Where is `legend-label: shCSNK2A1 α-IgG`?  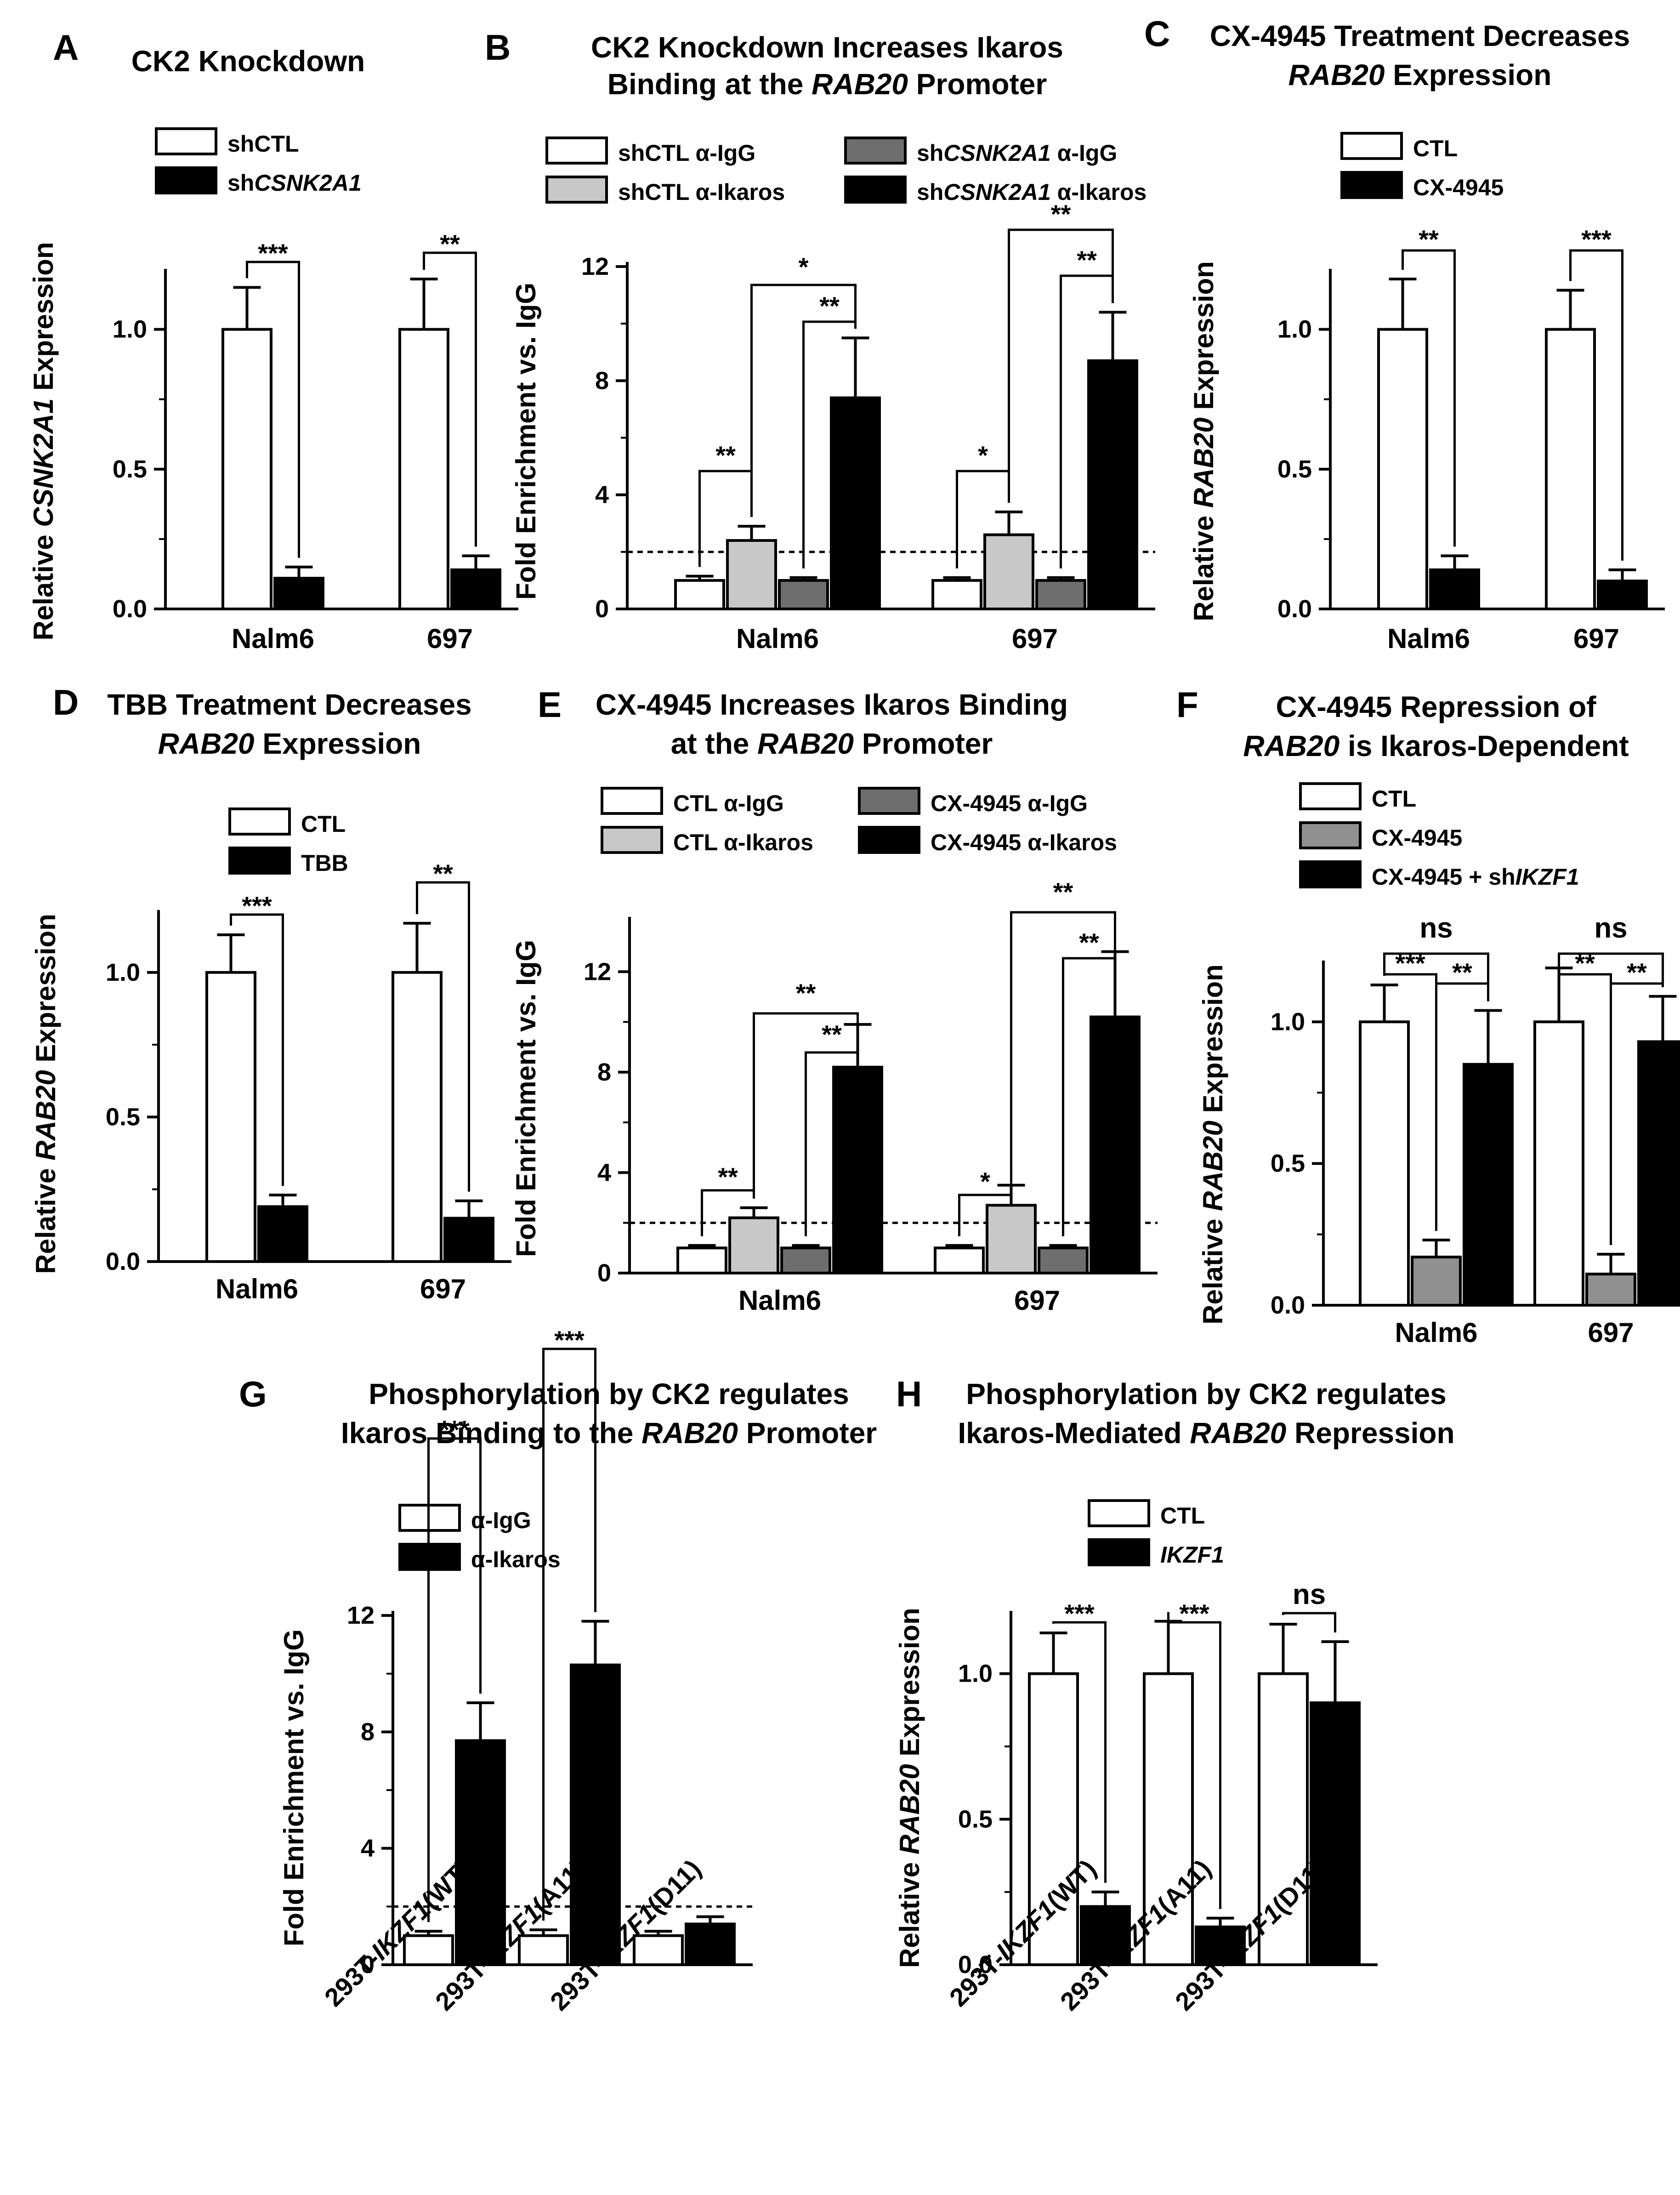 legend-label: shCSNK2A1 α-IgG is located at coordinates (1017, 153).